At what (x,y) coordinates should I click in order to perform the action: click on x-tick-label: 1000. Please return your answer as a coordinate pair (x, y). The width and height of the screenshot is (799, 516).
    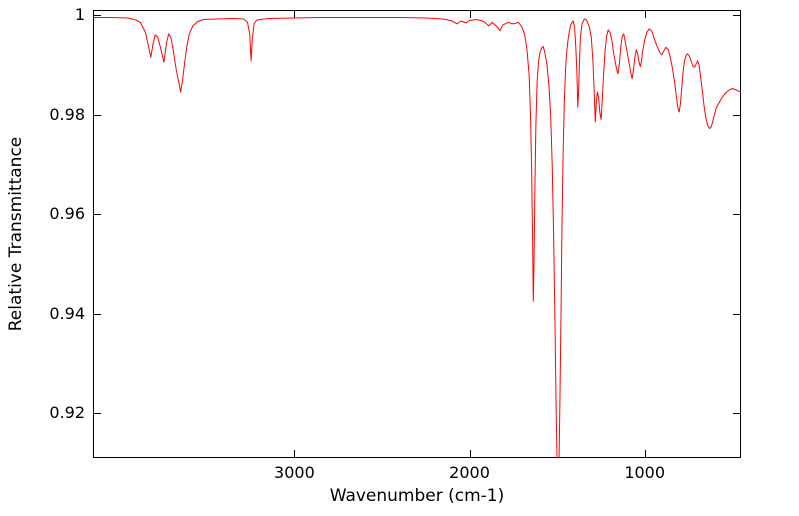
    Looking at the image, I should click on (645, 472).